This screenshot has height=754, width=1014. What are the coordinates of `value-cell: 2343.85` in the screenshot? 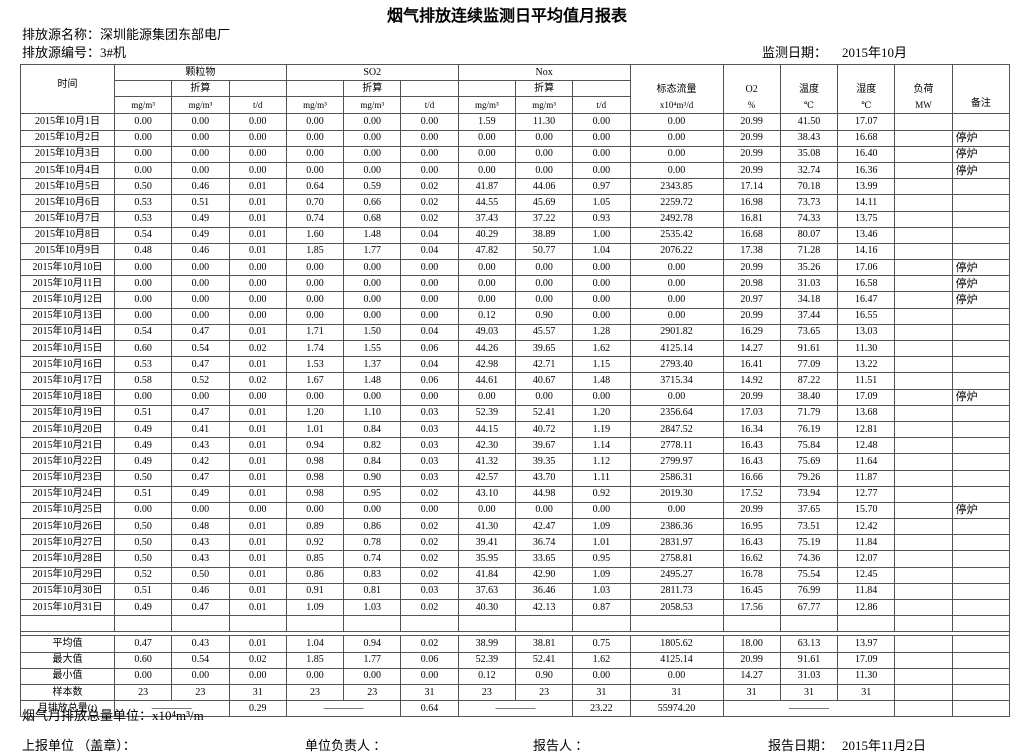 It's located at (676, 187).